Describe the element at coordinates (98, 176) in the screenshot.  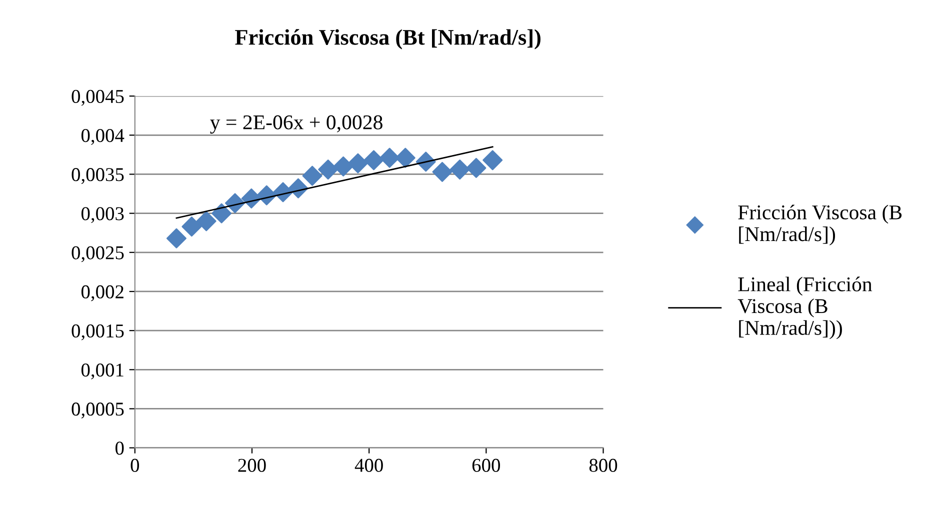
I see `y-tick-label: 0,0035` at that location.